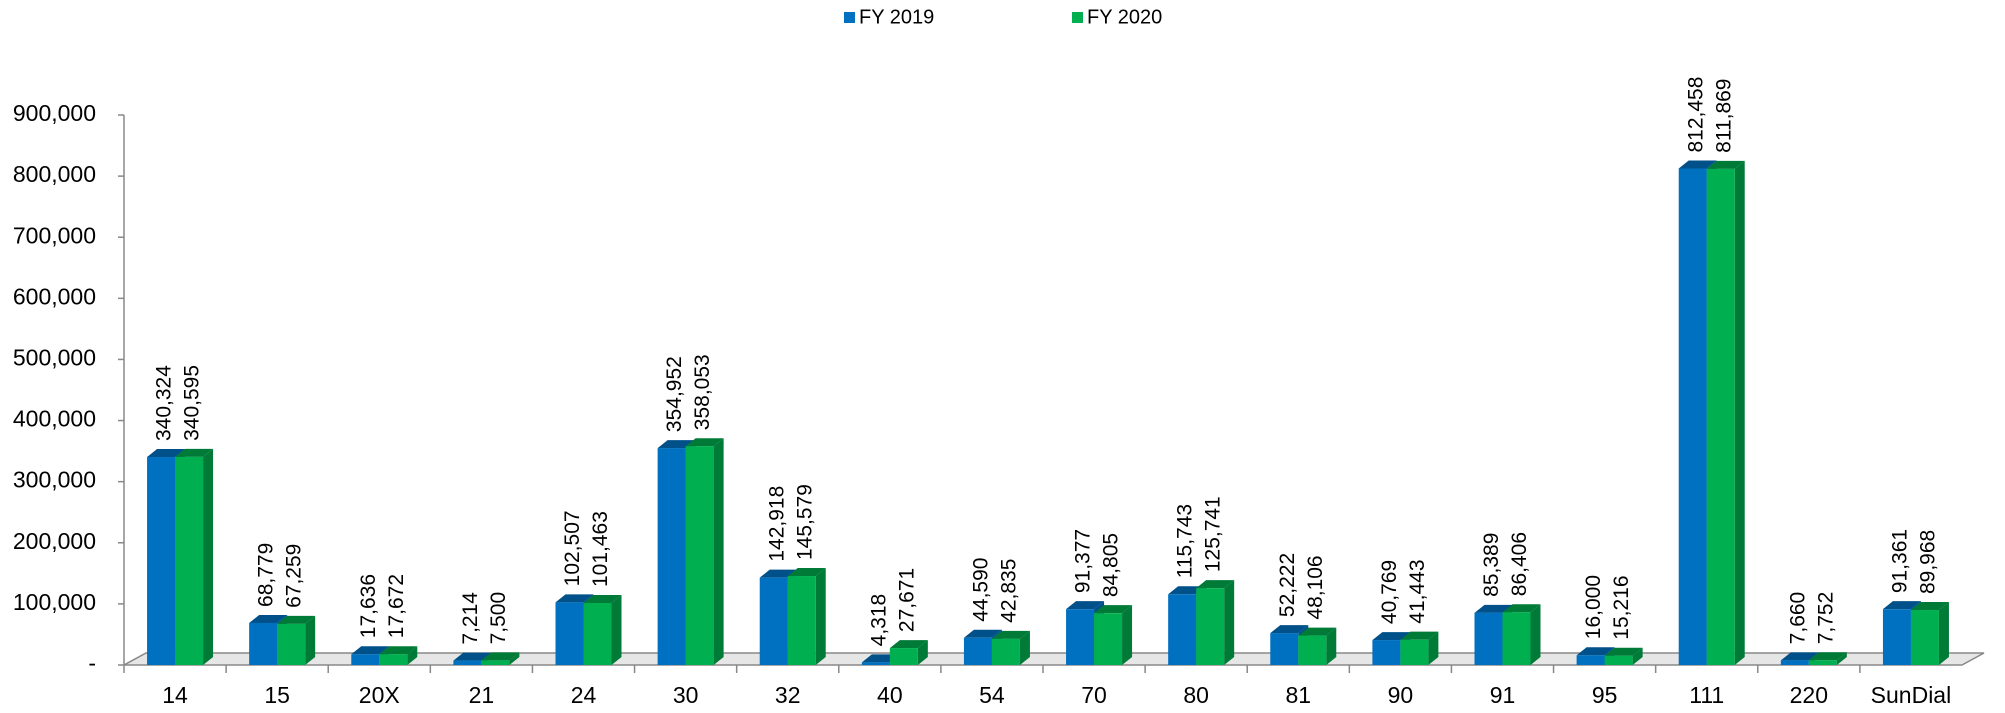 The image size is (2005, 713). What do you see at coordinates (776, 524) in the screenshot?
I see `value-label: 142,918` at bounding box center [776, 524].